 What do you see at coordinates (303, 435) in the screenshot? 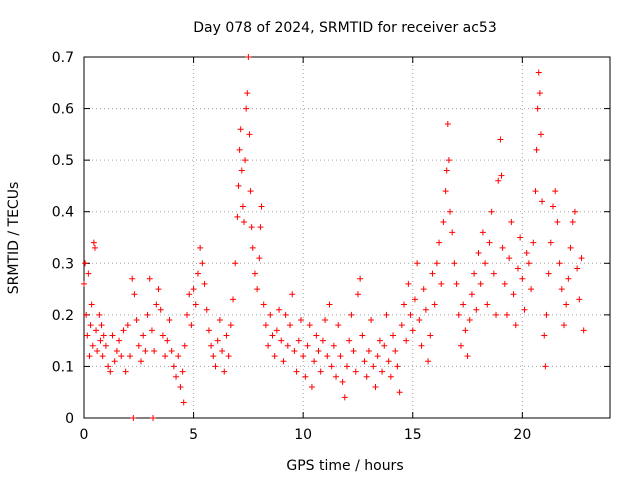
I see `x-tick-label: 10` at bounding box center [303, 435].